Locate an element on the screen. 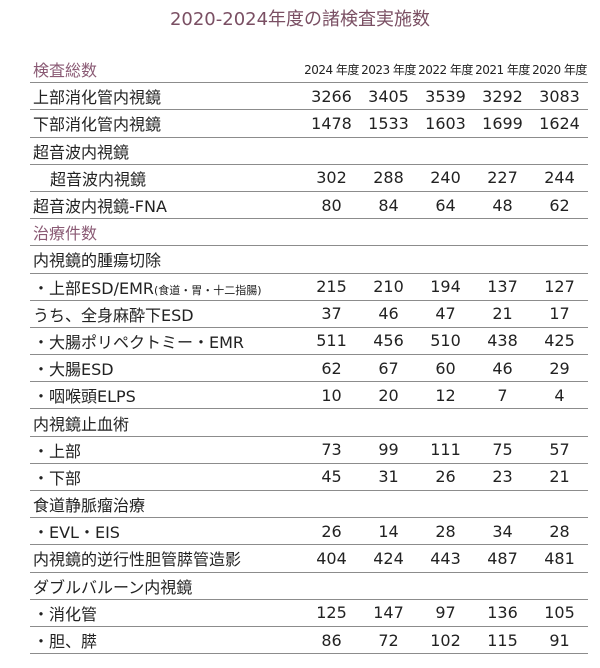  row-label: ・咽喉頭ELPS is located at coordinates (166, 395).